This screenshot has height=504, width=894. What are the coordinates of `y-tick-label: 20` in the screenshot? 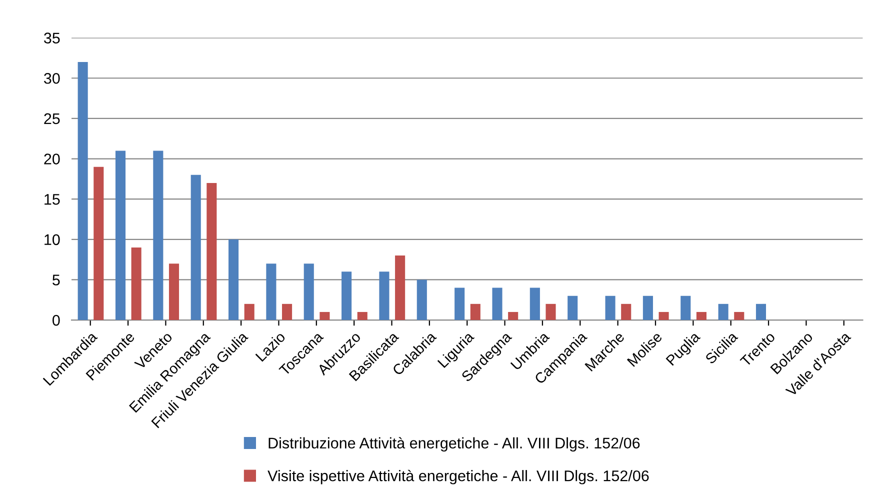 It's located at (52, 159).